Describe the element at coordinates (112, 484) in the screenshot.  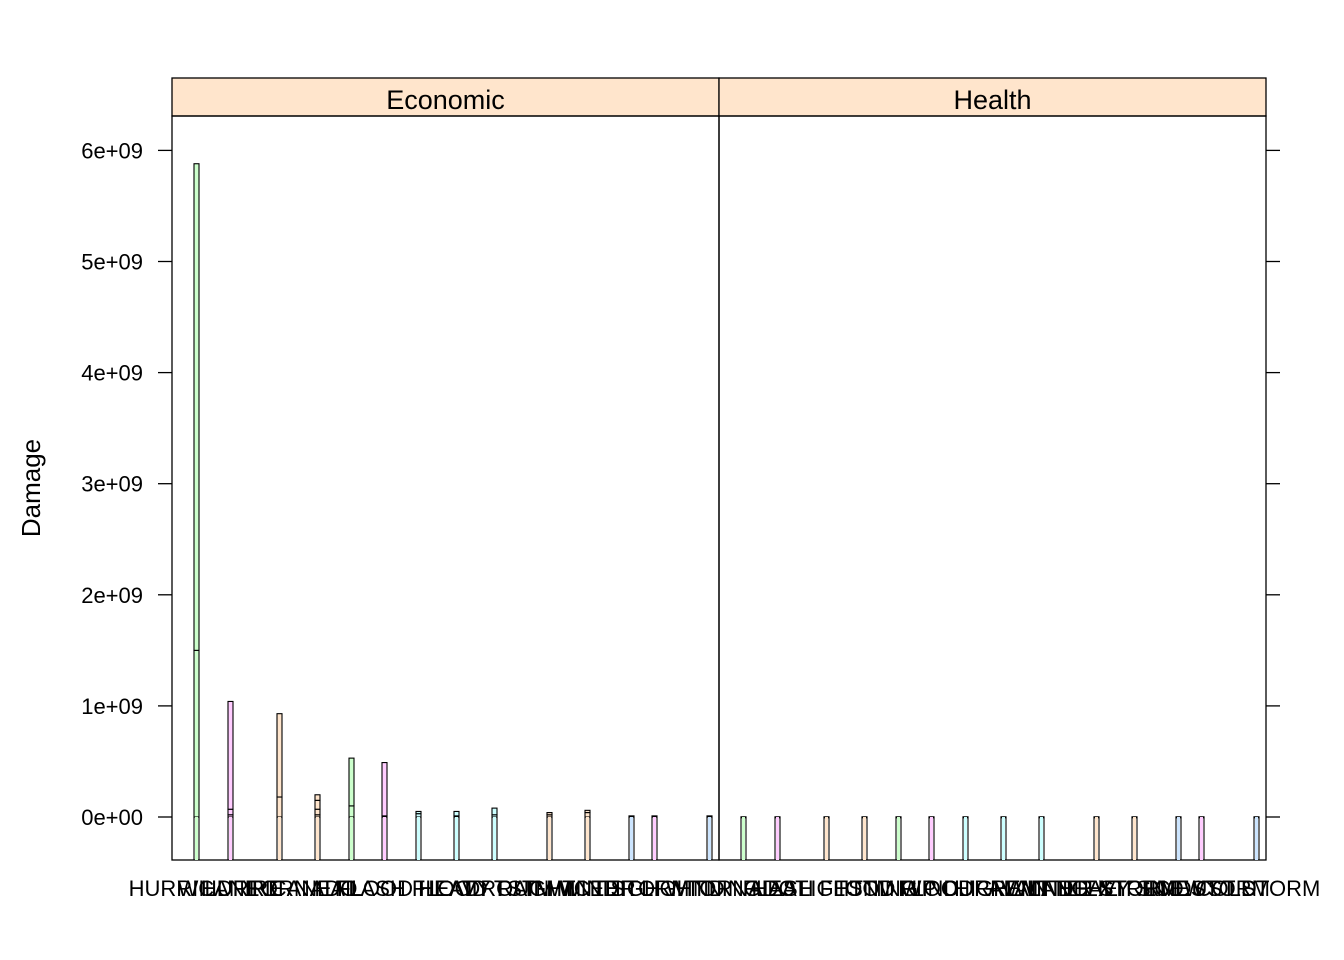
I see `y-tick-label: 3e+09` at that location.